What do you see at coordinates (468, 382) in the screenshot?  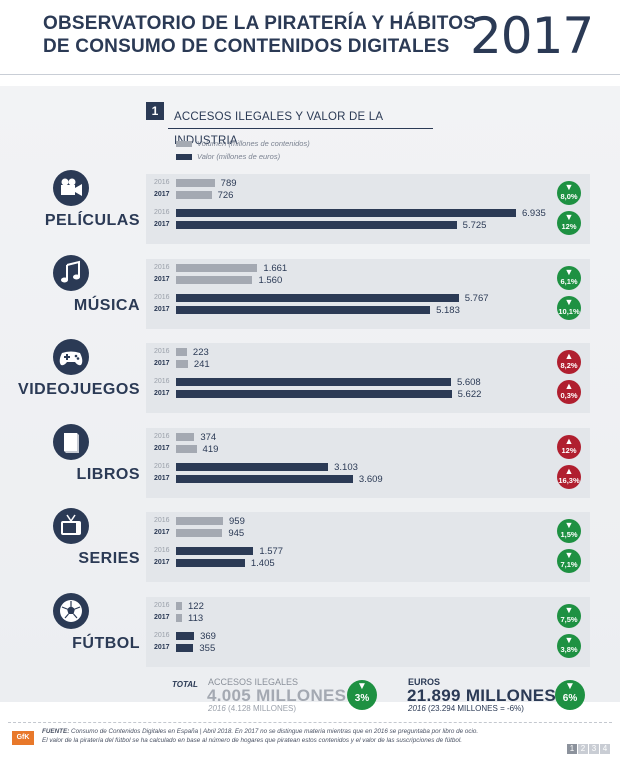 I see `value-value-label: 5.608` at bounding box center [468, 382].